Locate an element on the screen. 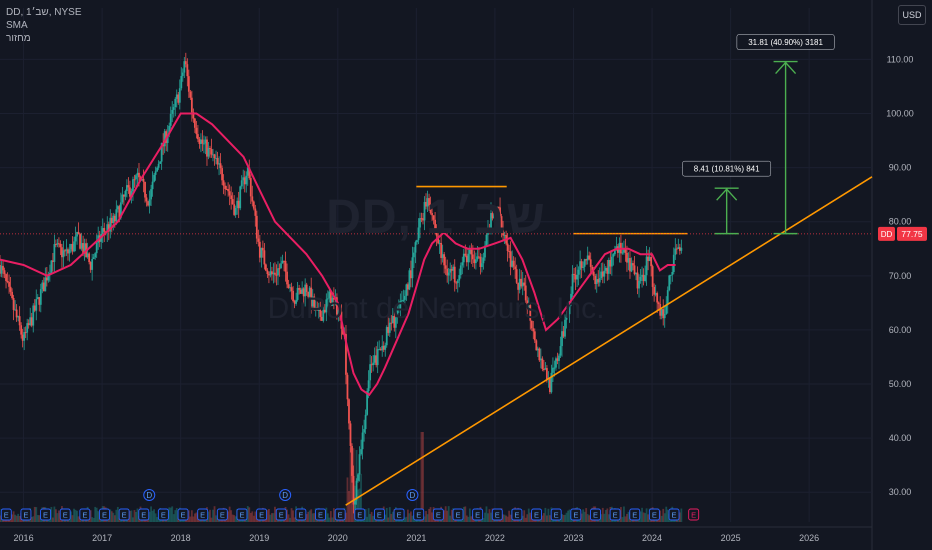  time-tick-label: 2025 is located at coordinates (731, 538).